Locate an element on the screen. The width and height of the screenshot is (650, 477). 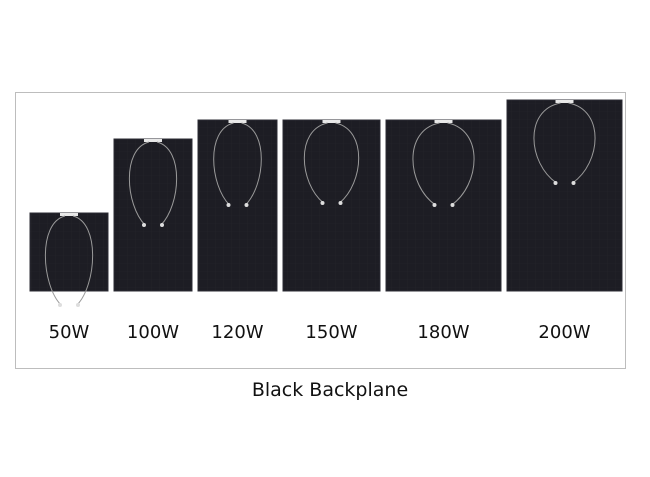
solar-panel: 150W is located at coordinates (331, 231).